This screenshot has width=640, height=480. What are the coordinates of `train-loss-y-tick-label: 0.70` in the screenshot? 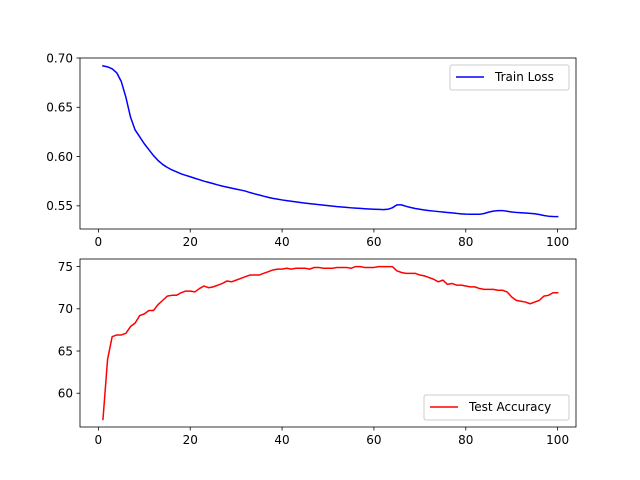 It's located at (59, 58).